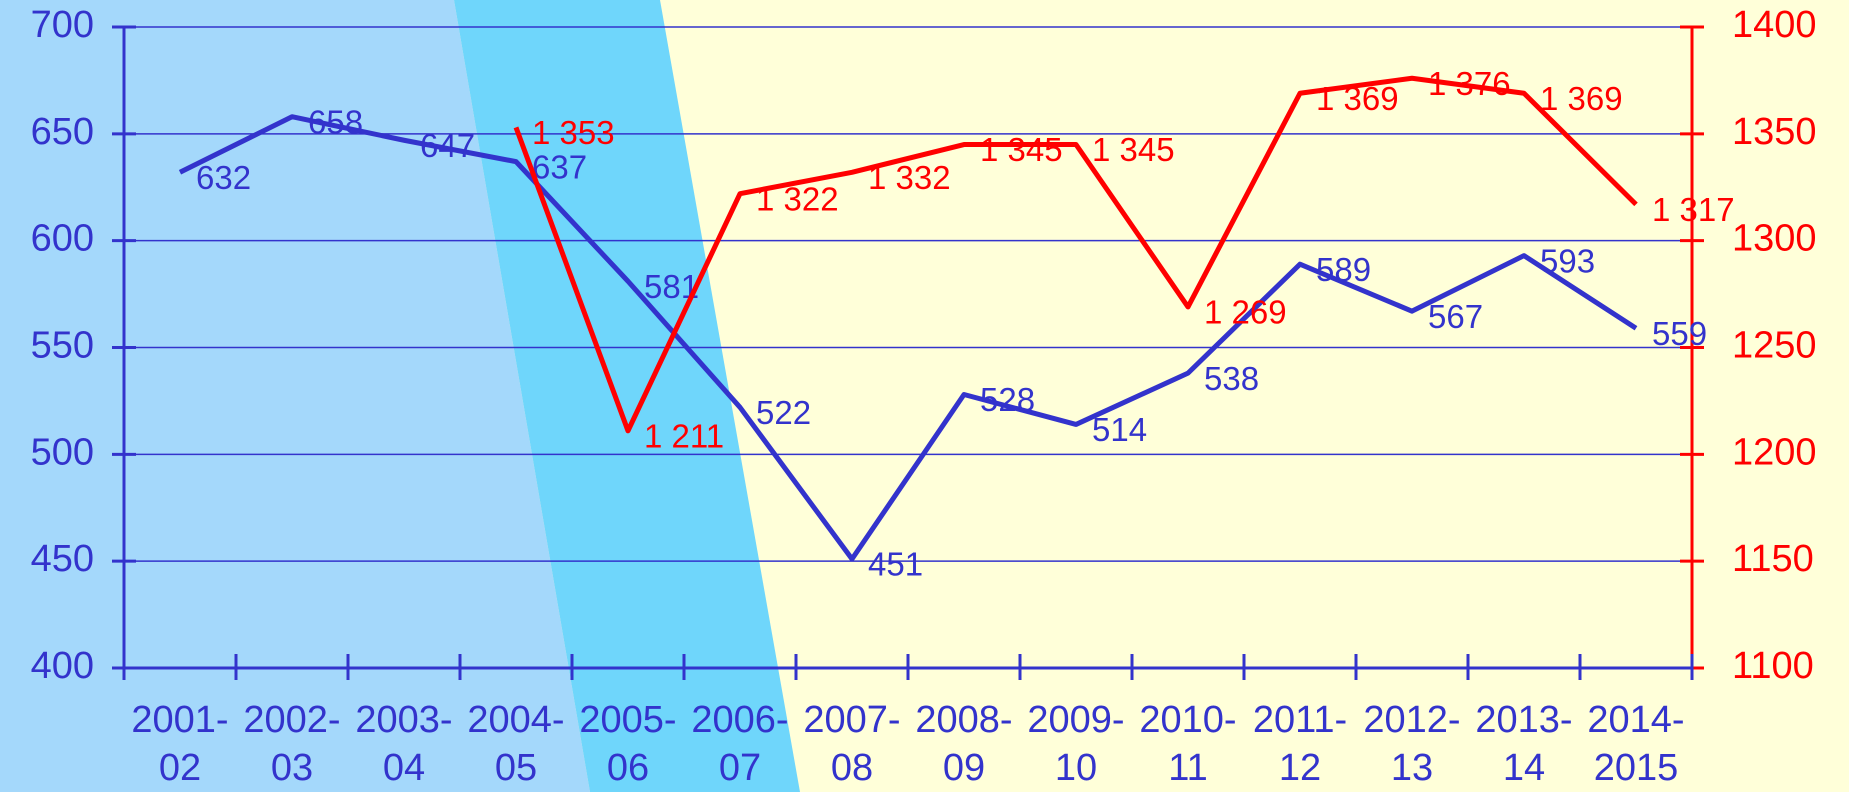 The width and height of the screenshot is (1849, 792). Describe the element at coordinates (964, 744) in the screenshot. I see `x-tick-label: 2008-09` at that location.